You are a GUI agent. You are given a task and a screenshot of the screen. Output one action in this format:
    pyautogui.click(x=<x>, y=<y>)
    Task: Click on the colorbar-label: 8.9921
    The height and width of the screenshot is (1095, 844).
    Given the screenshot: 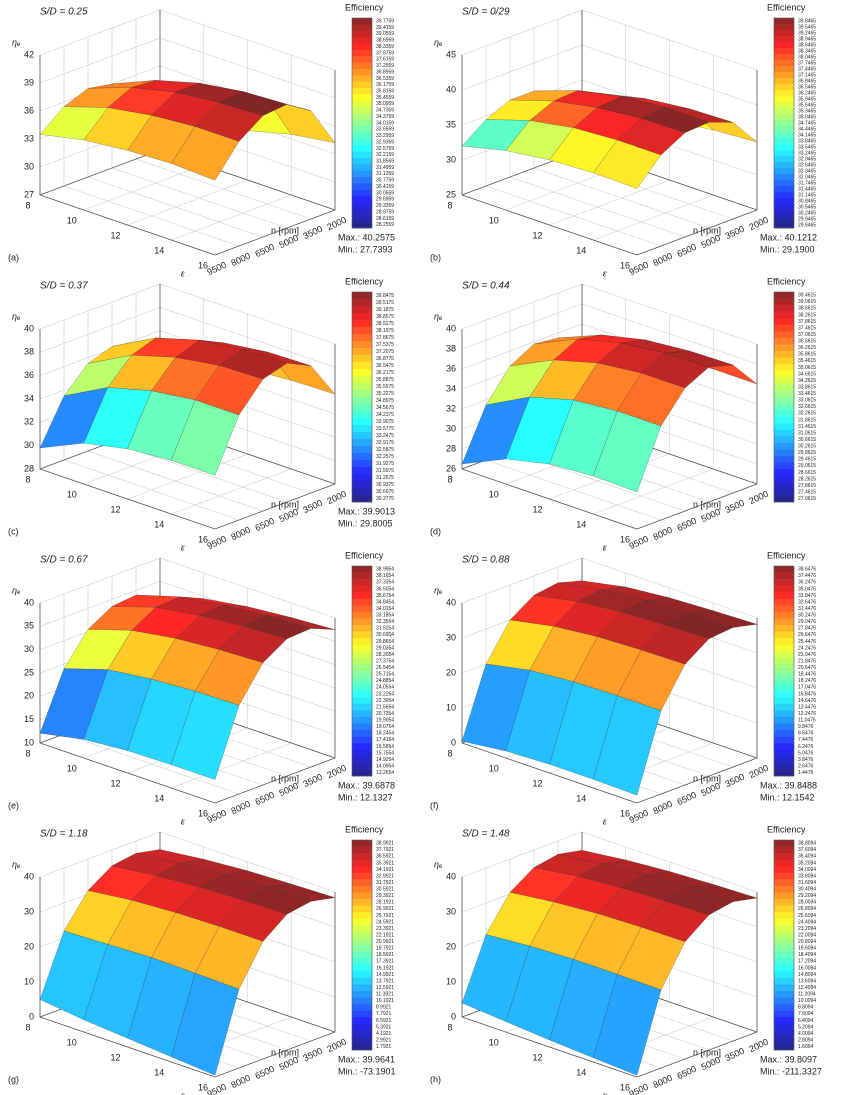 What is the action you would take?
    pyautogui.click(x=384, y=1008)
    